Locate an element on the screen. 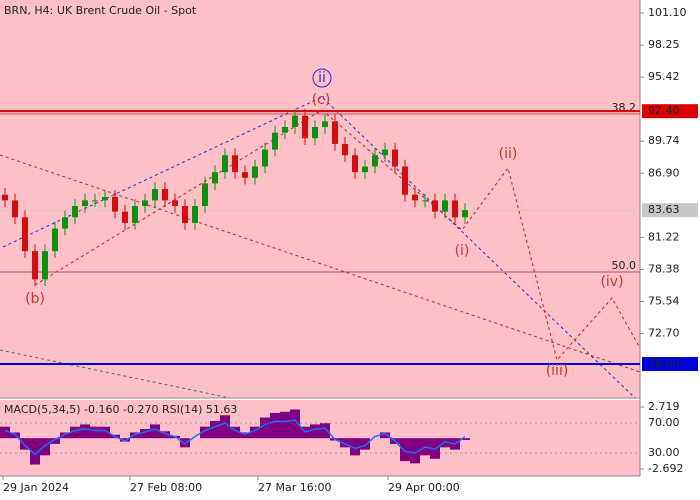  wave-label: (iv) is located at coordinates (611, 282).